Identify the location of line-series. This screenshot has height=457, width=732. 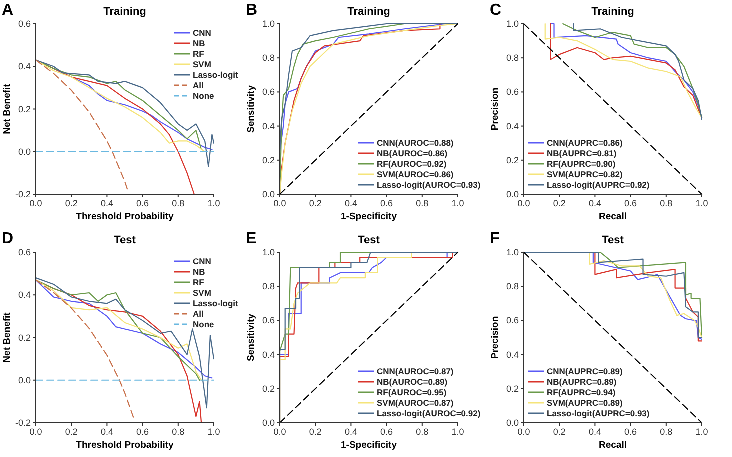
(84, 349).